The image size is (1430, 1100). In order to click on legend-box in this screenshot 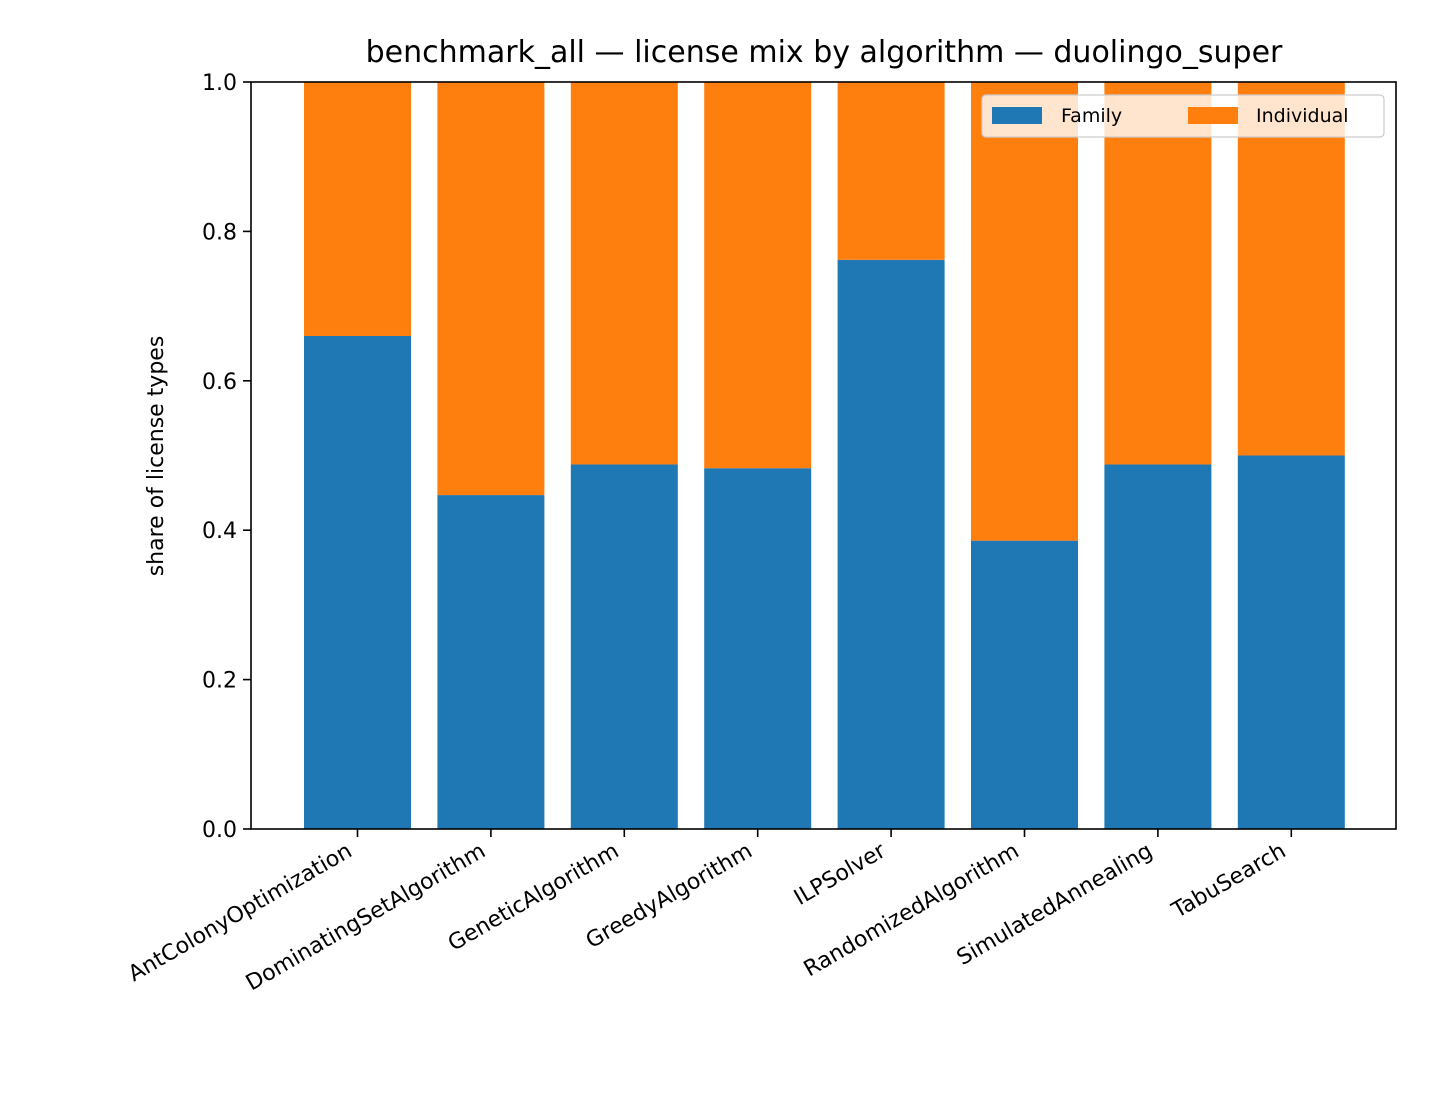, I will do `click(1183, 116)`.